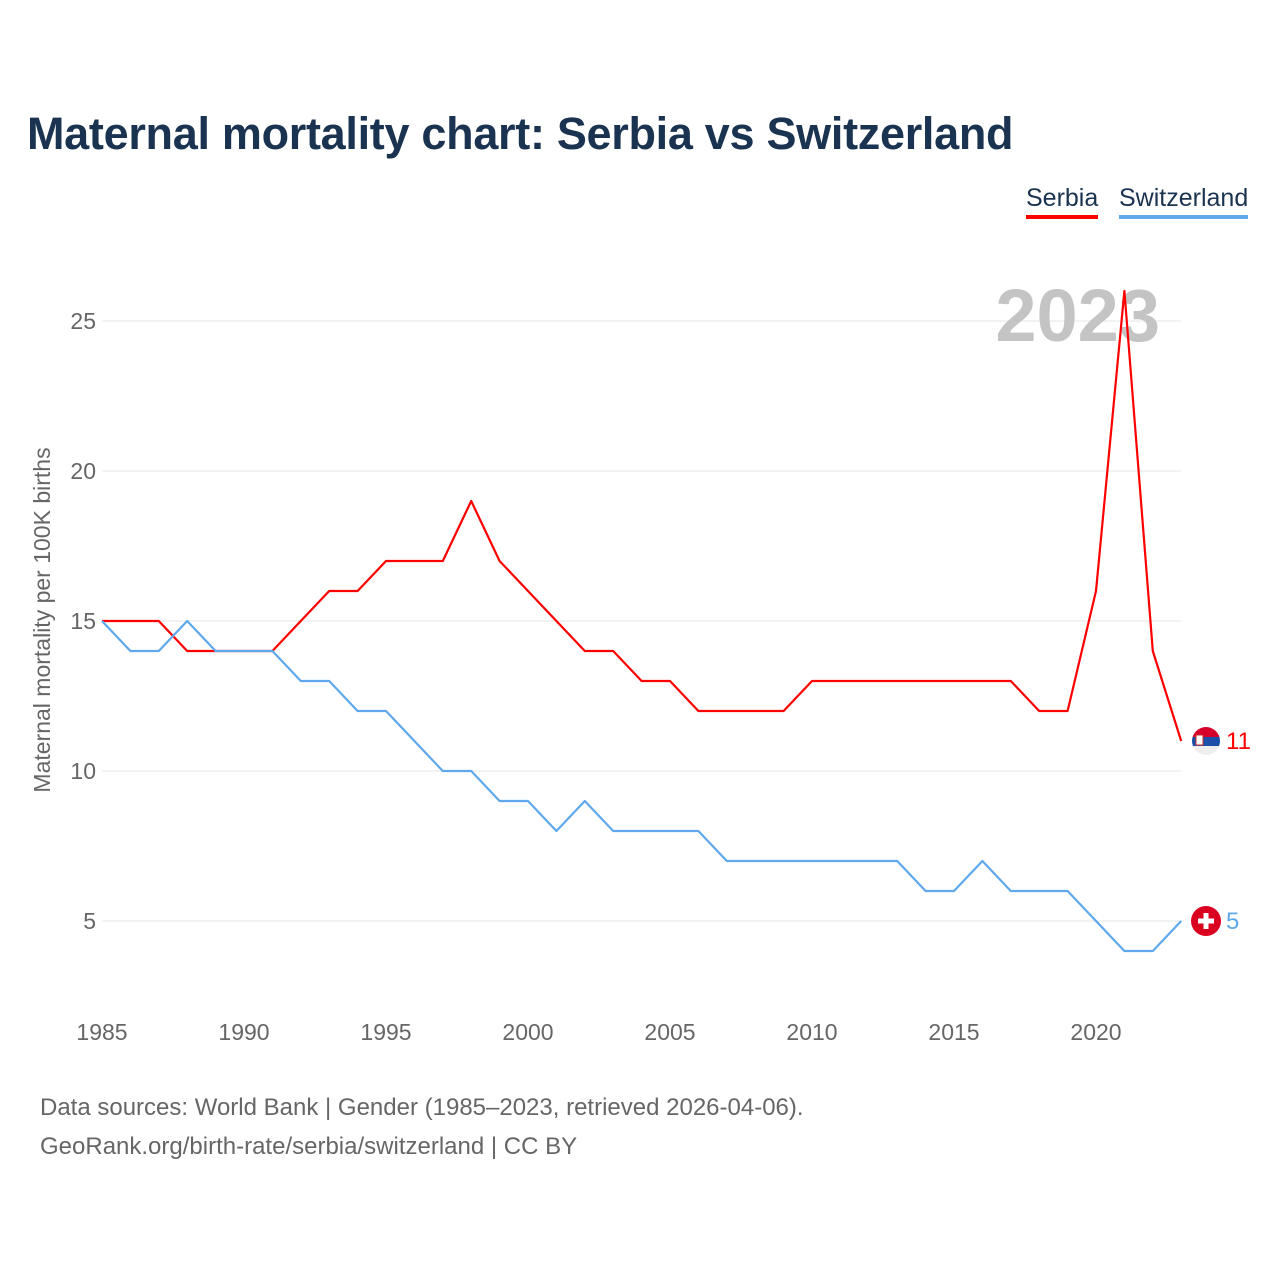 Image resolution: width=1280 pixels, height=1280 pixels. I want to click on y-tick-label: 10, so click(83, 771).